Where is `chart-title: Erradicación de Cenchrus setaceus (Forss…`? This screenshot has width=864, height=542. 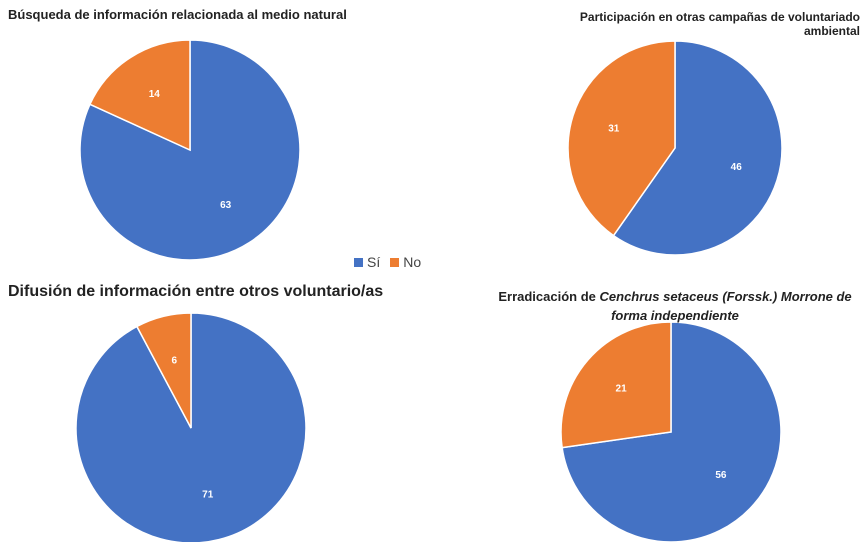 chart-title: Erradicación de Cenchrus setaceus (Forss… is located at coordinates (672, 306).